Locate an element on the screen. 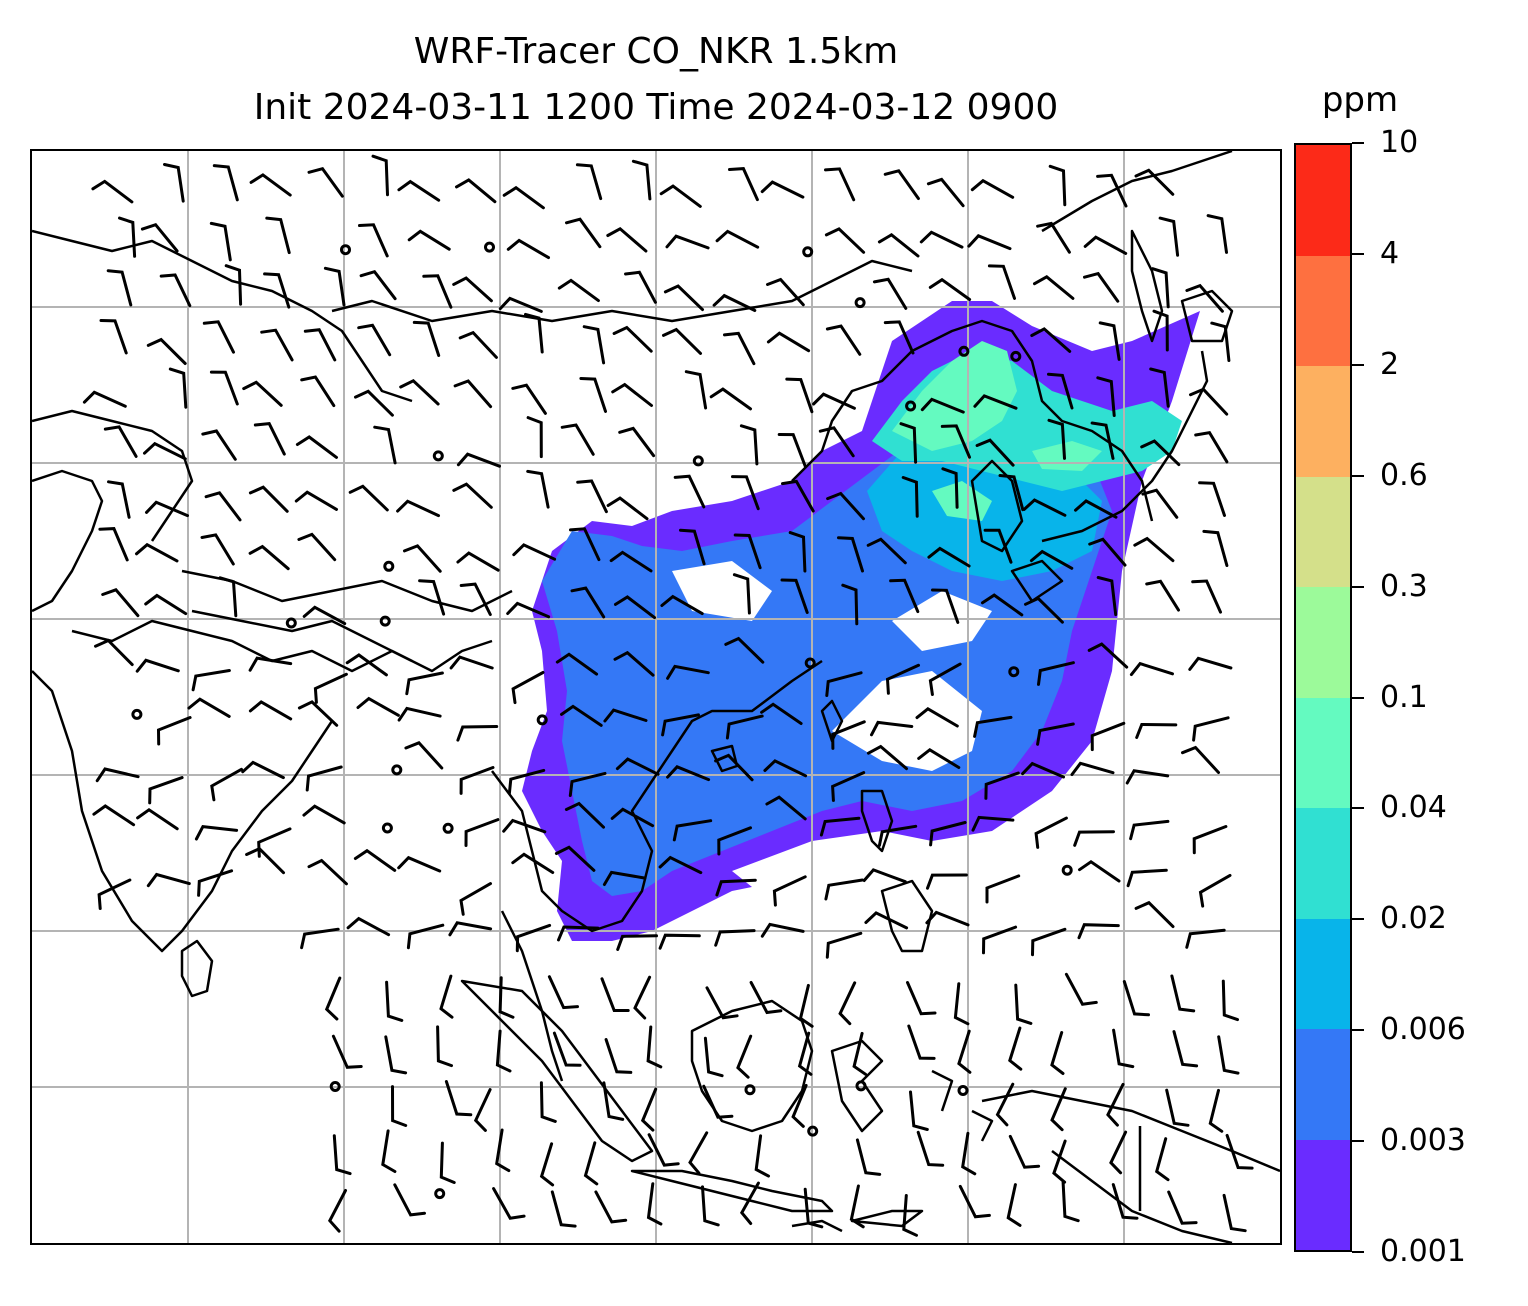 The image size is (1528, 1306). sulawesi is located at coordinates (857, 1086).